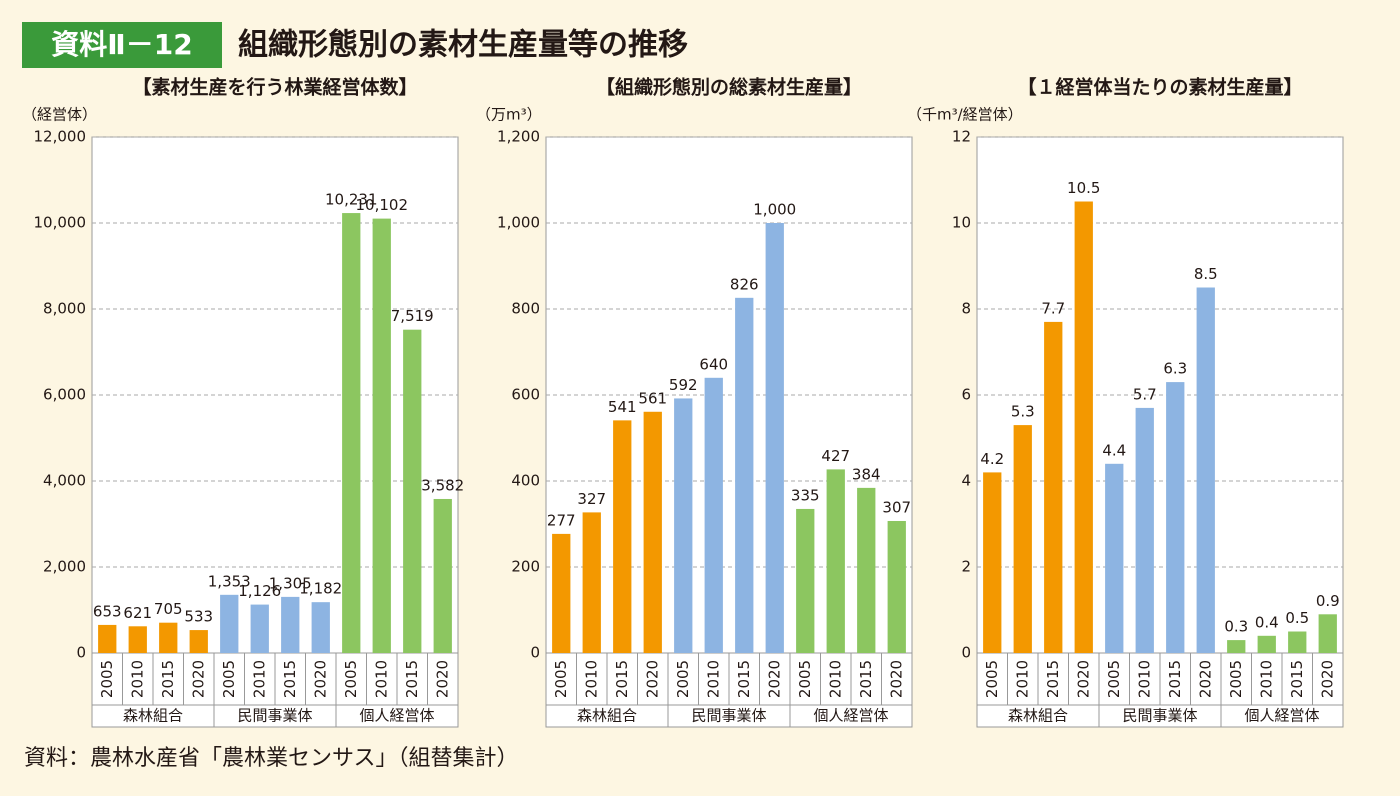 This screenshot has height=796, width=1400. Describe the element at coordinates (607, 716) in the screenshot. I see `group-label: 森林組合` at that location.